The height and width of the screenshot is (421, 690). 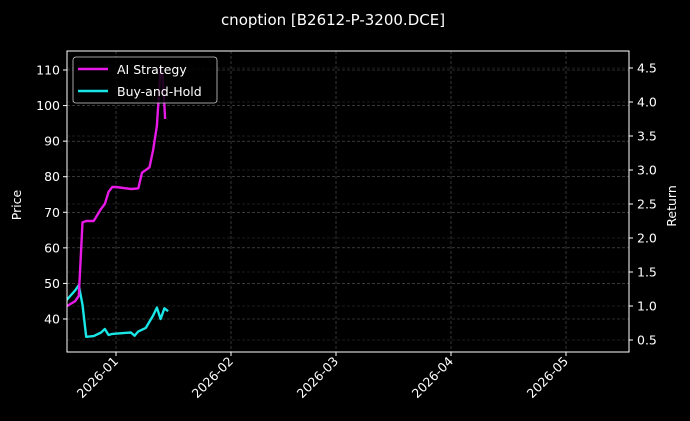 What do you see at coordinates (48, 105) in the screenshot?
I see `y-tick-label: 100` at bounding box center [48, 105].